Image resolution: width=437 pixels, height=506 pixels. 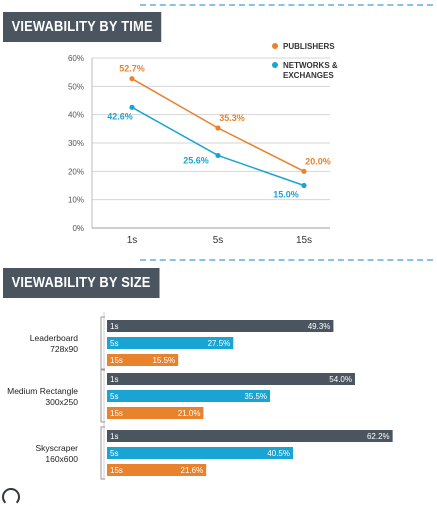 I want to click on legend-label: PUBLISHERS, so click(x=309, y=46).